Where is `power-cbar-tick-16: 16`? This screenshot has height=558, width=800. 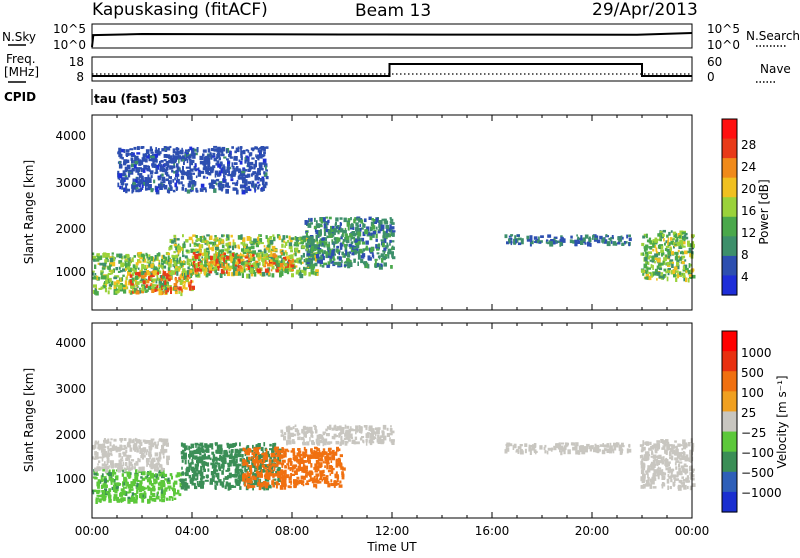 power-cbar-tick-16: 16 is located at coordinates (748, 211).